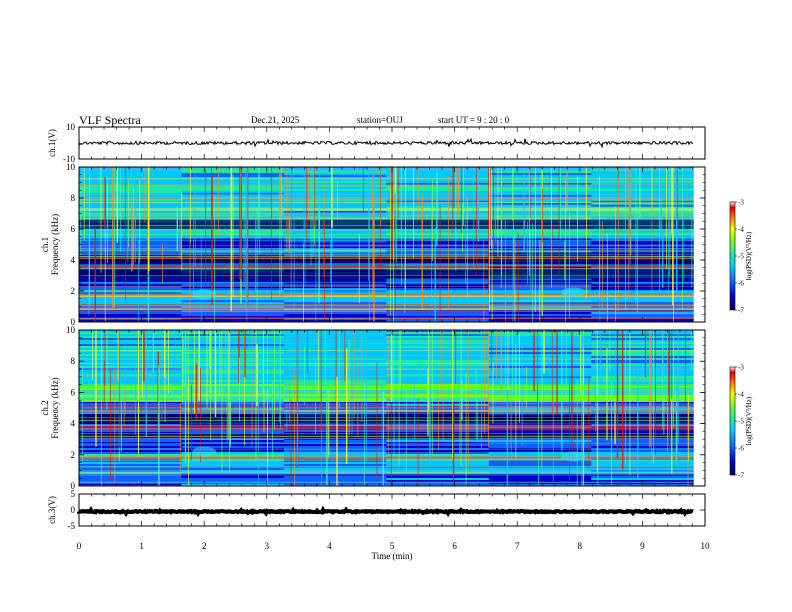  What do you see at coordinates (741, 368) in the screenshot?
I see `colorbar-tick-label: -3` at bounding box center [741, 368].